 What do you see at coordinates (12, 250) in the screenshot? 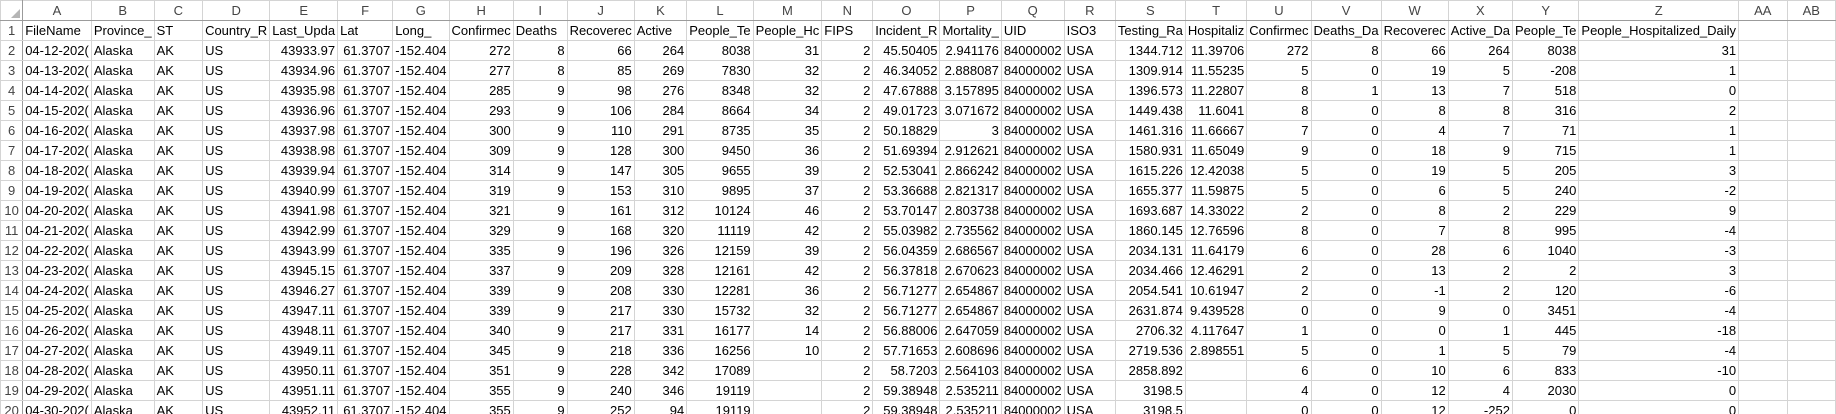
I see `row-header: 12` at bounding box center [12, 250].